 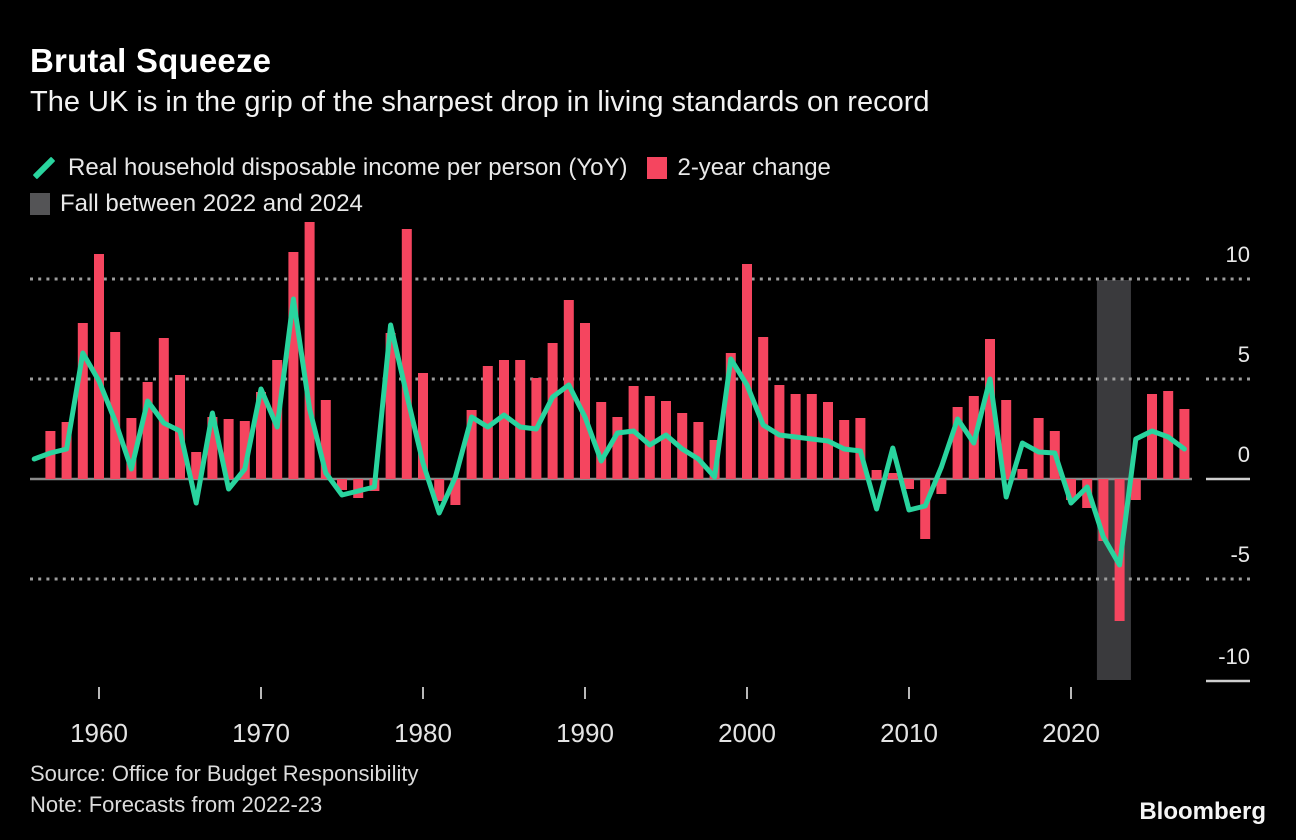 I want to click on legend-row-2: Fall between 2022 and 2024, so click(x=440, y=204).